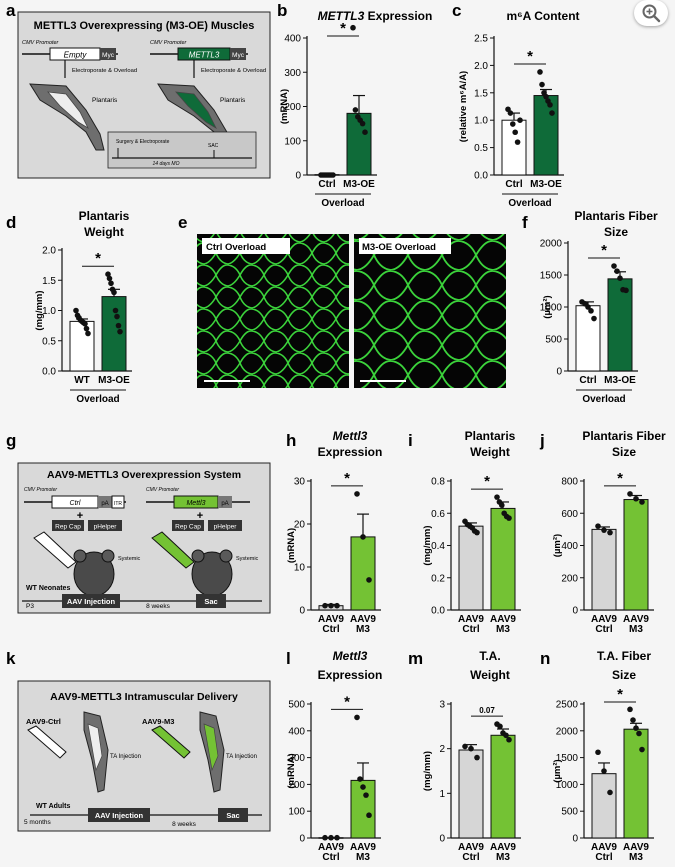  What do you see at coordinates (195, 503) in the screenshot?
I see `panel-g-mettl3-gene: Mettl3` at bounding box center [195, 503].